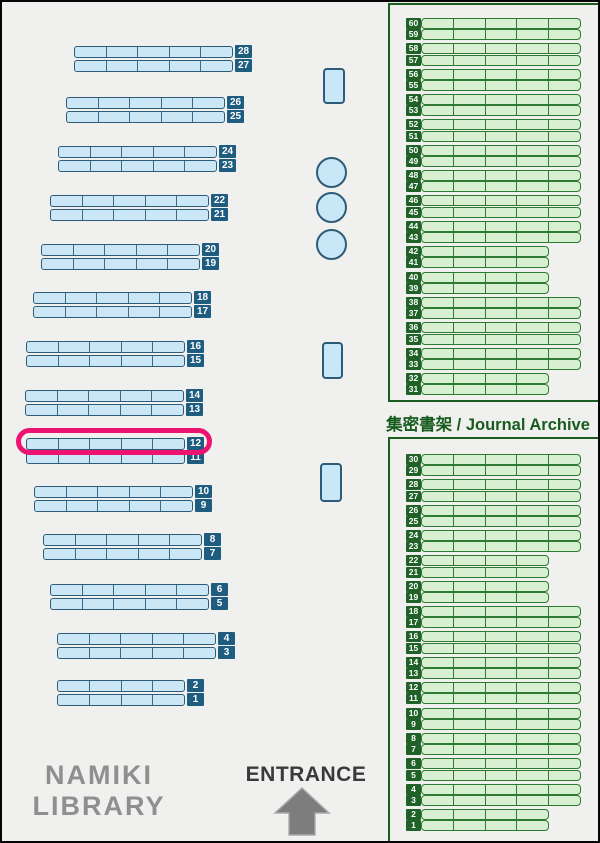  I want to click on shelf-number-badge-25: 25, so click(235, 116).